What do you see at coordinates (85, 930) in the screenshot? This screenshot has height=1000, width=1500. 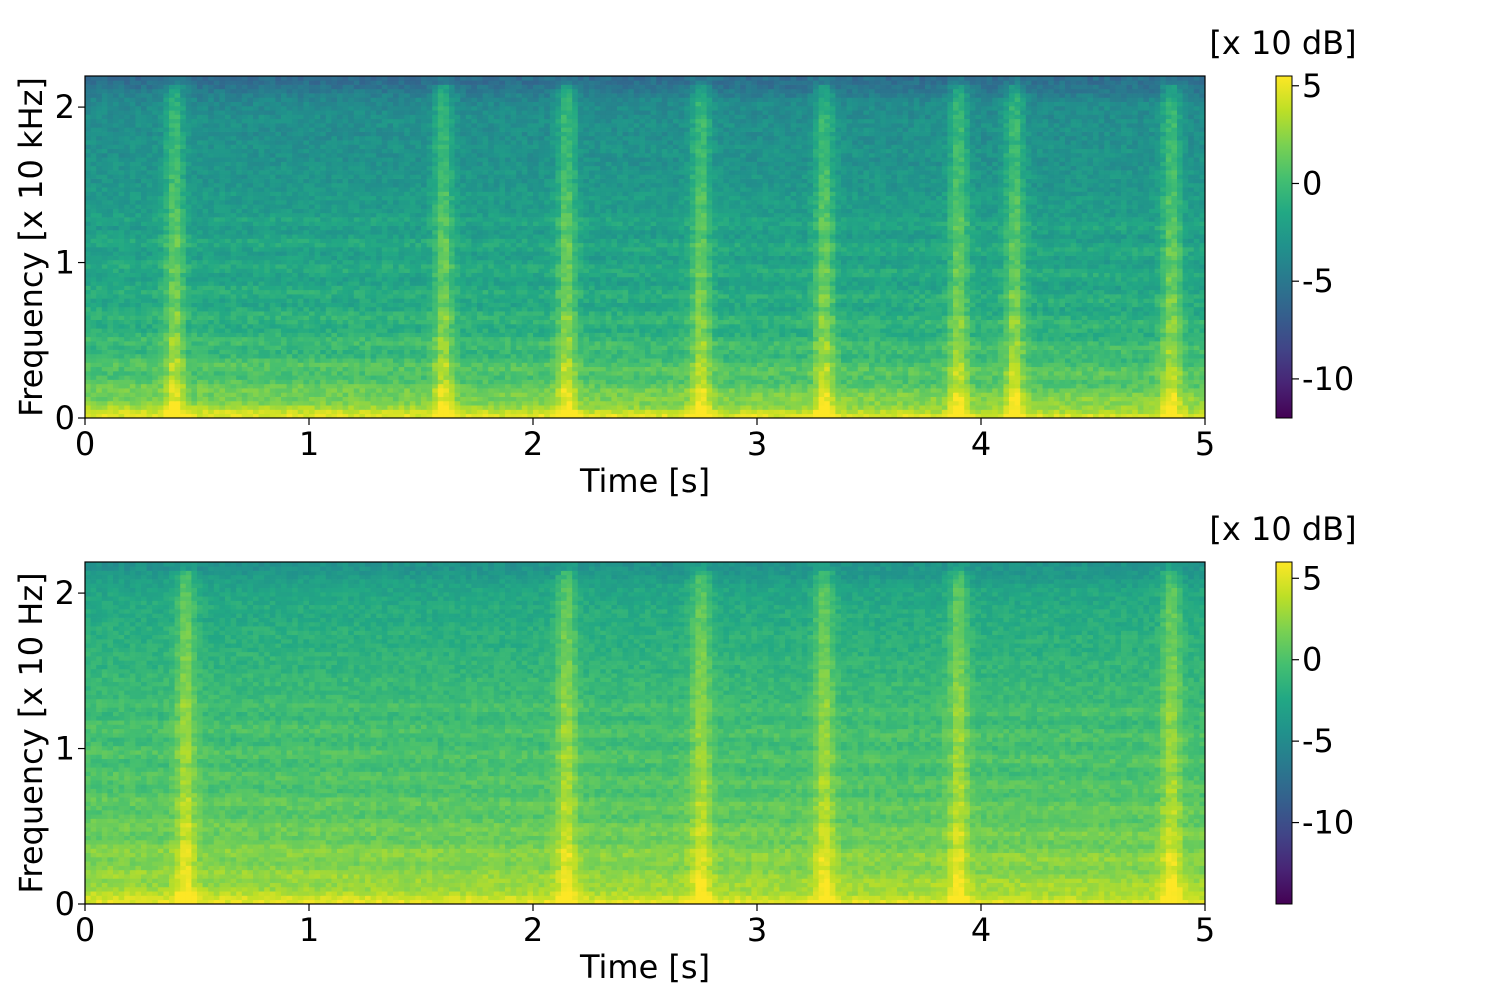 I see `x-tick-label: 0` at bounding box center [85, 930].